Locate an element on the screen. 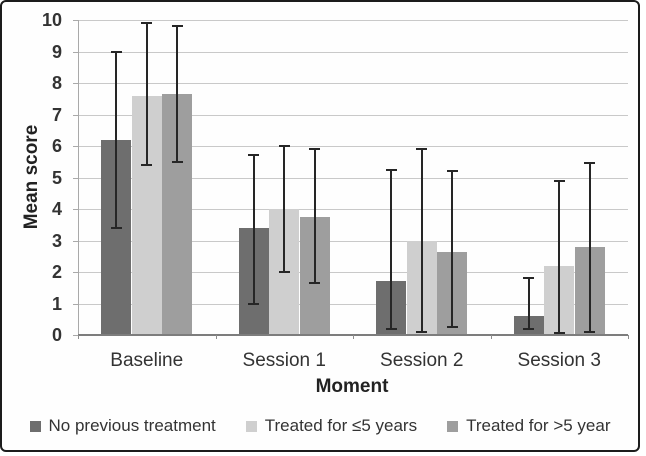  y-axis-tick-label: 1 is located at coordinates (56, 303).